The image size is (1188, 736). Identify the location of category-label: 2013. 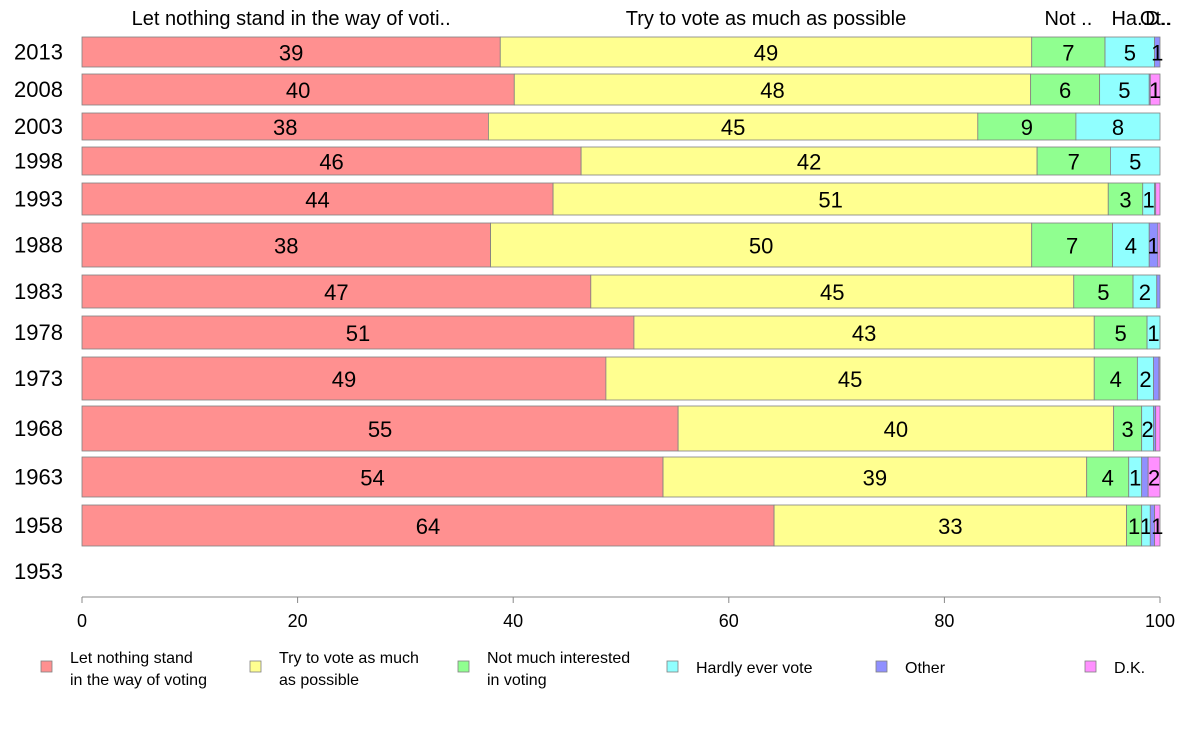
(38, 52).